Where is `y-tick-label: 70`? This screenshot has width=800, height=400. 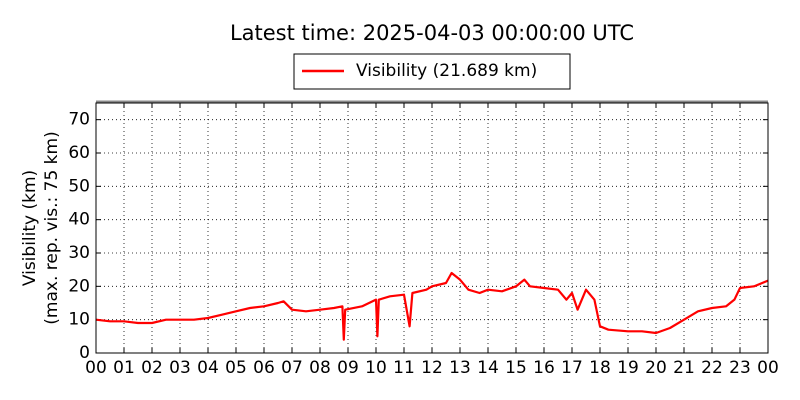 y-tick-label: 70 is located at coordinates (79, 120).